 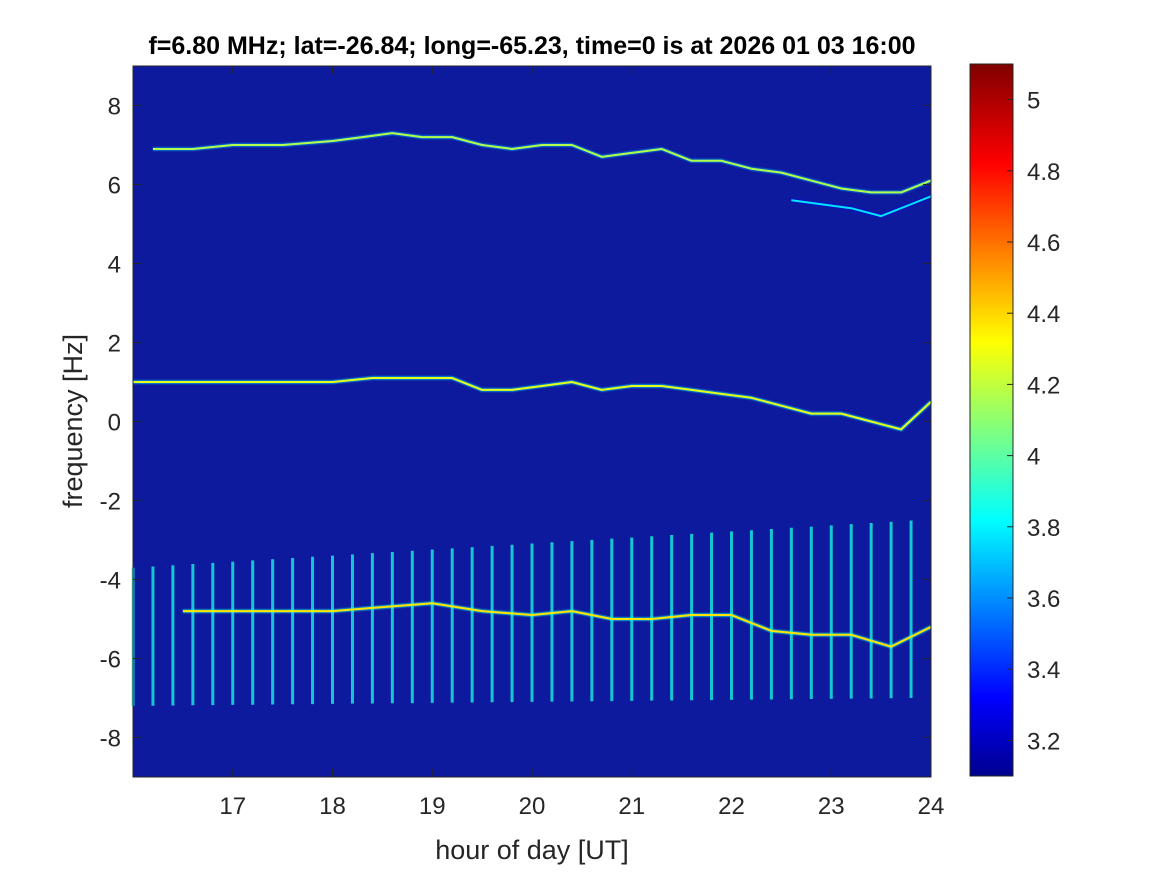 What do you see at coordinates (110, 581) in the screenshot?
I see `y-tick-label: -4` at bounding box center [110, 581].